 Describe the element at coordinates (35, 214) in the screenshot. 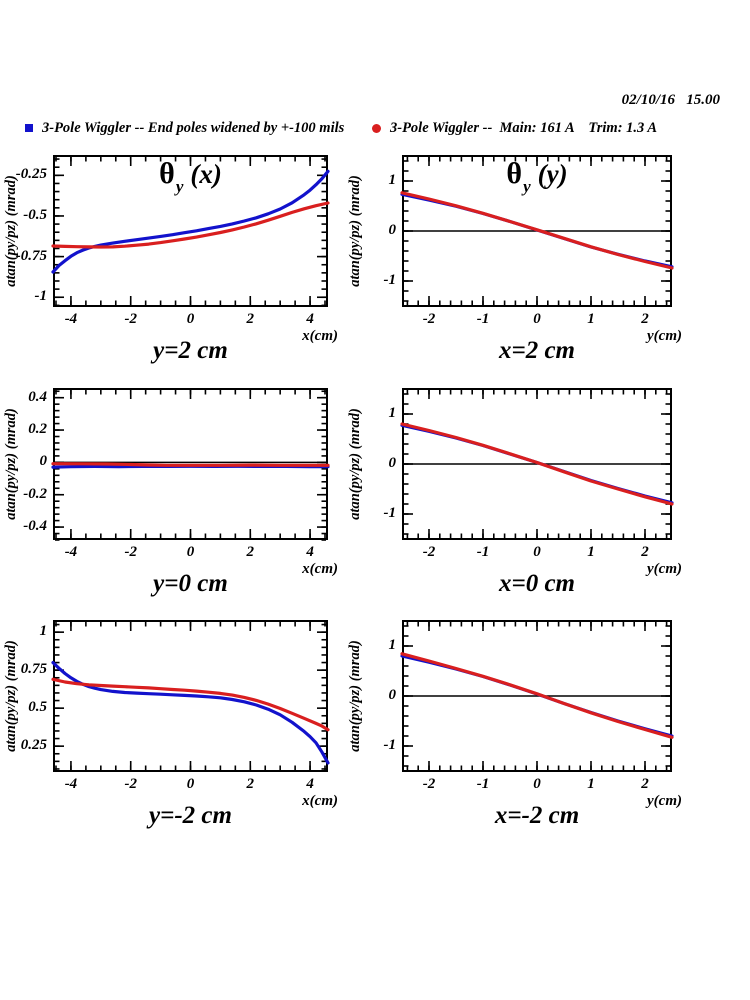

I see `y-tick-label: -0.5` at that location.